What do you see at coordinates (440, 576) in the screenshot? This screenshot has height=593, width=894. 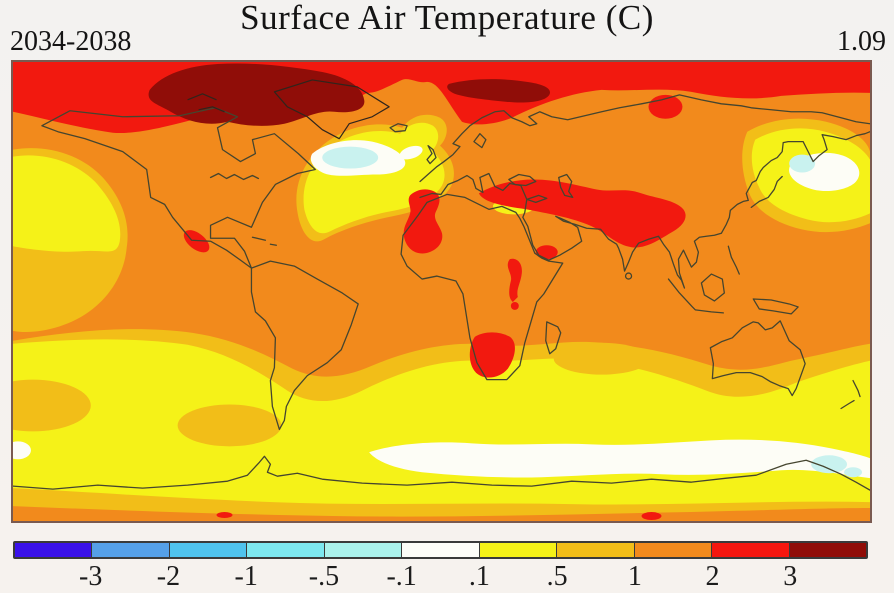 I see `colorbar-labels: -3 -2 -1 -.5 -.1 .1 .5 1 2 3` at bounding box center [440, 576].